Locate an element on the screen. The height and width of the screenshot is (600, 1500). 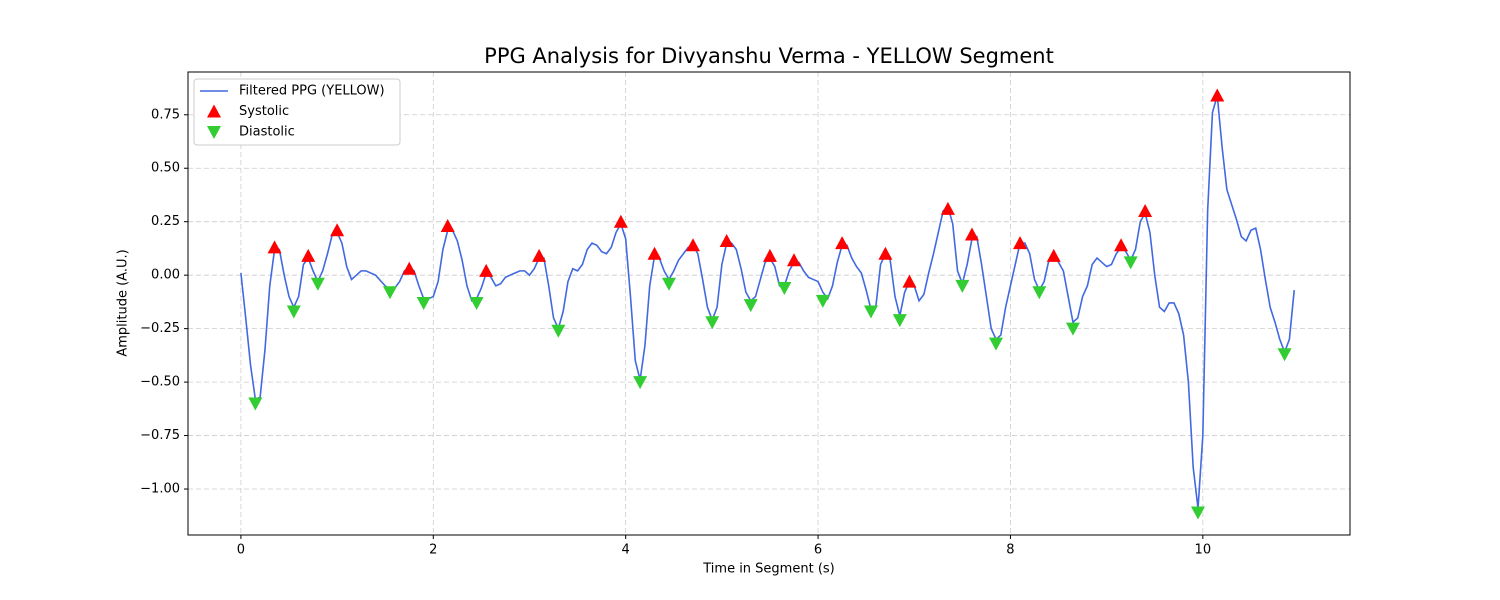
y-tick-label: 0.50 is located at coordinates (165, 168).